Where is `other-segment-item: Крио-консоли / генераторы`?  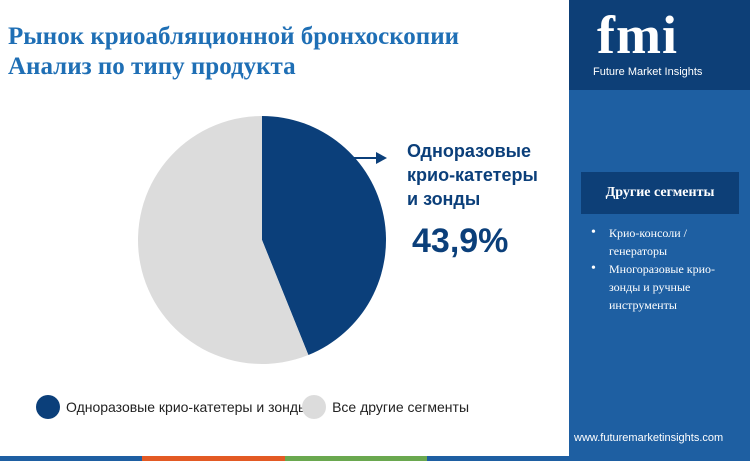
other-segment-item: Крио-консоли / генераторы is located at coordinates (666, 242).